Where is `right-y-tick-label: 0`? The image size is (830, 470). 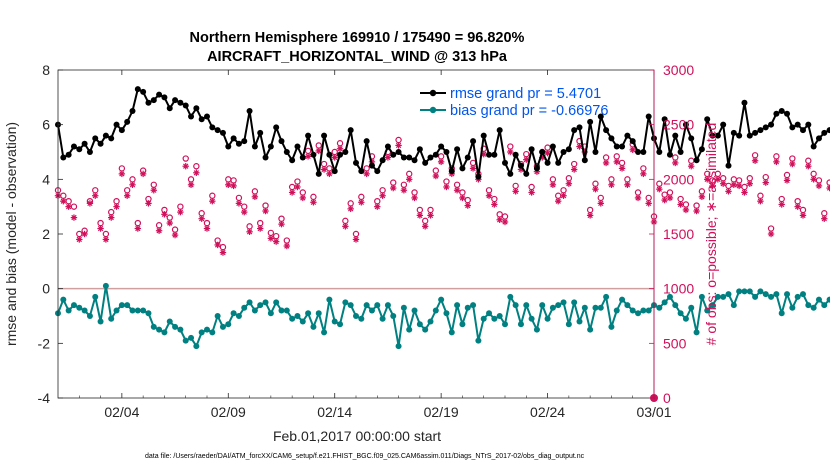 right-y-tick-label: 0 is located at coordinates (667, 398).